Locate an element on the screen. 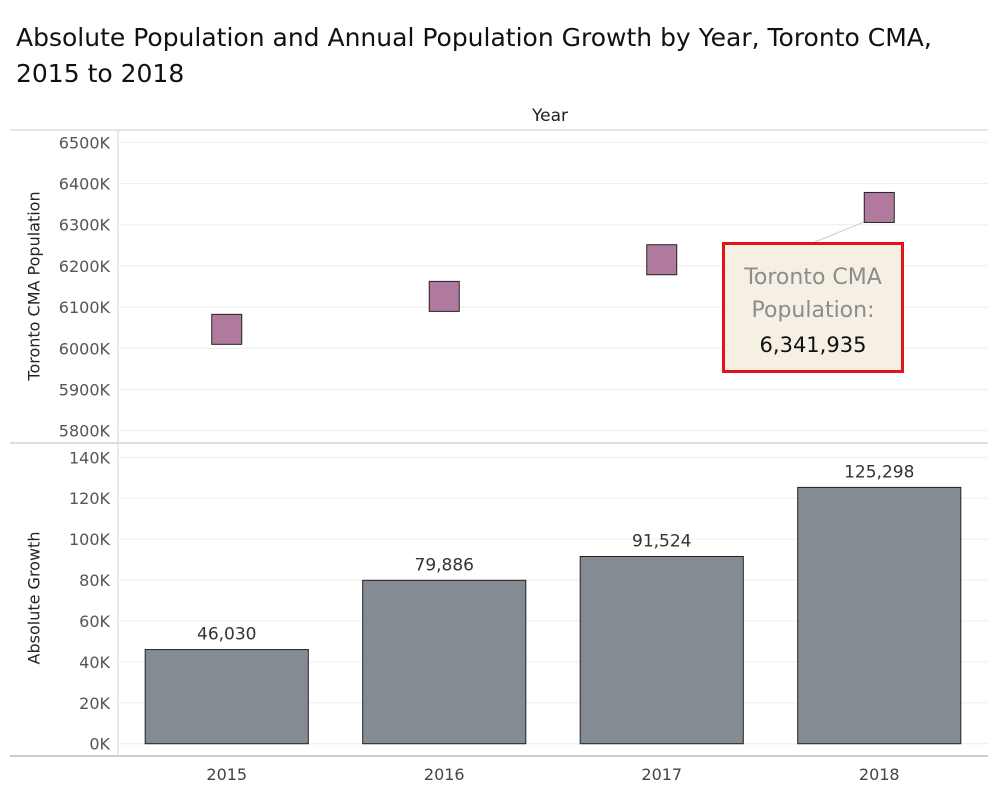 The width and height of the screenshot is (1000, 800). population-tick-label: 5800K is located at coordinates (85, 431).